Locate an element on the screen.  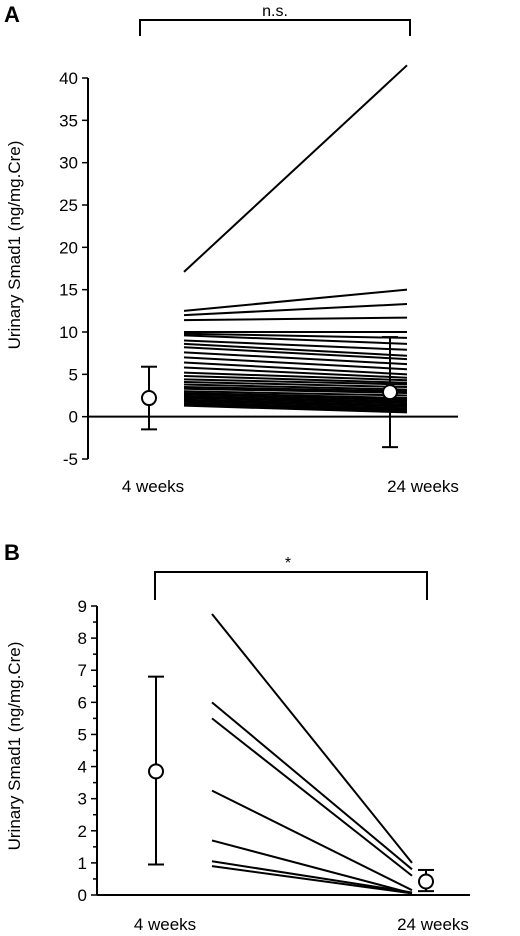
panel-a-y-tick-label: 15 is located at coordinates (68, 290).